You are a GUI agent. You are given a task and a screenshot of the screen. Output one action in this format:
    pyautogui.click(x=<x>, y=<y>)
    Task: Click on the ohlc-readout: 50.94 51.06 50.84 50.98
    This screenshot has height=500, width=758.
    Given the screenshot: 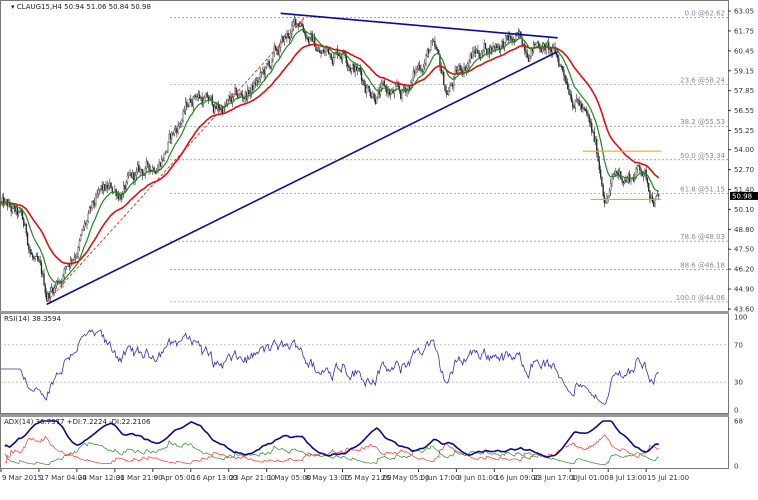 What is the action you would take?
    pyautogui.click(x=107, y=7)
    